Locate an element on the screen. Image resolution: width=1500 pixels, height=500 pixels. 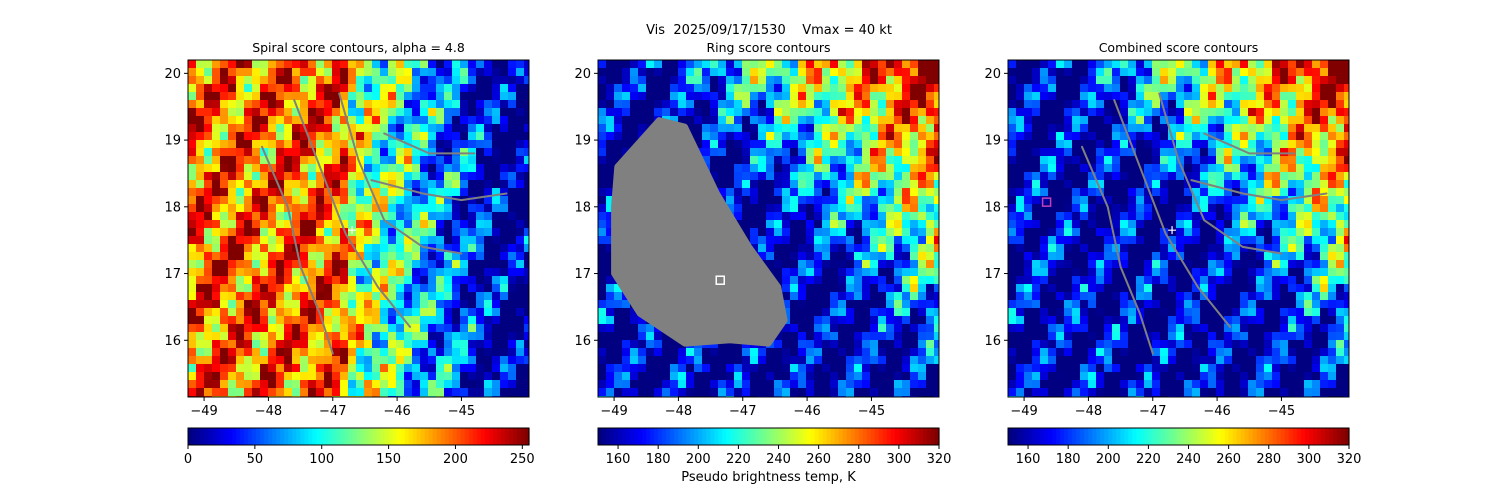
colorbar-tick-label: 200 is located at coordinates (698, 459).